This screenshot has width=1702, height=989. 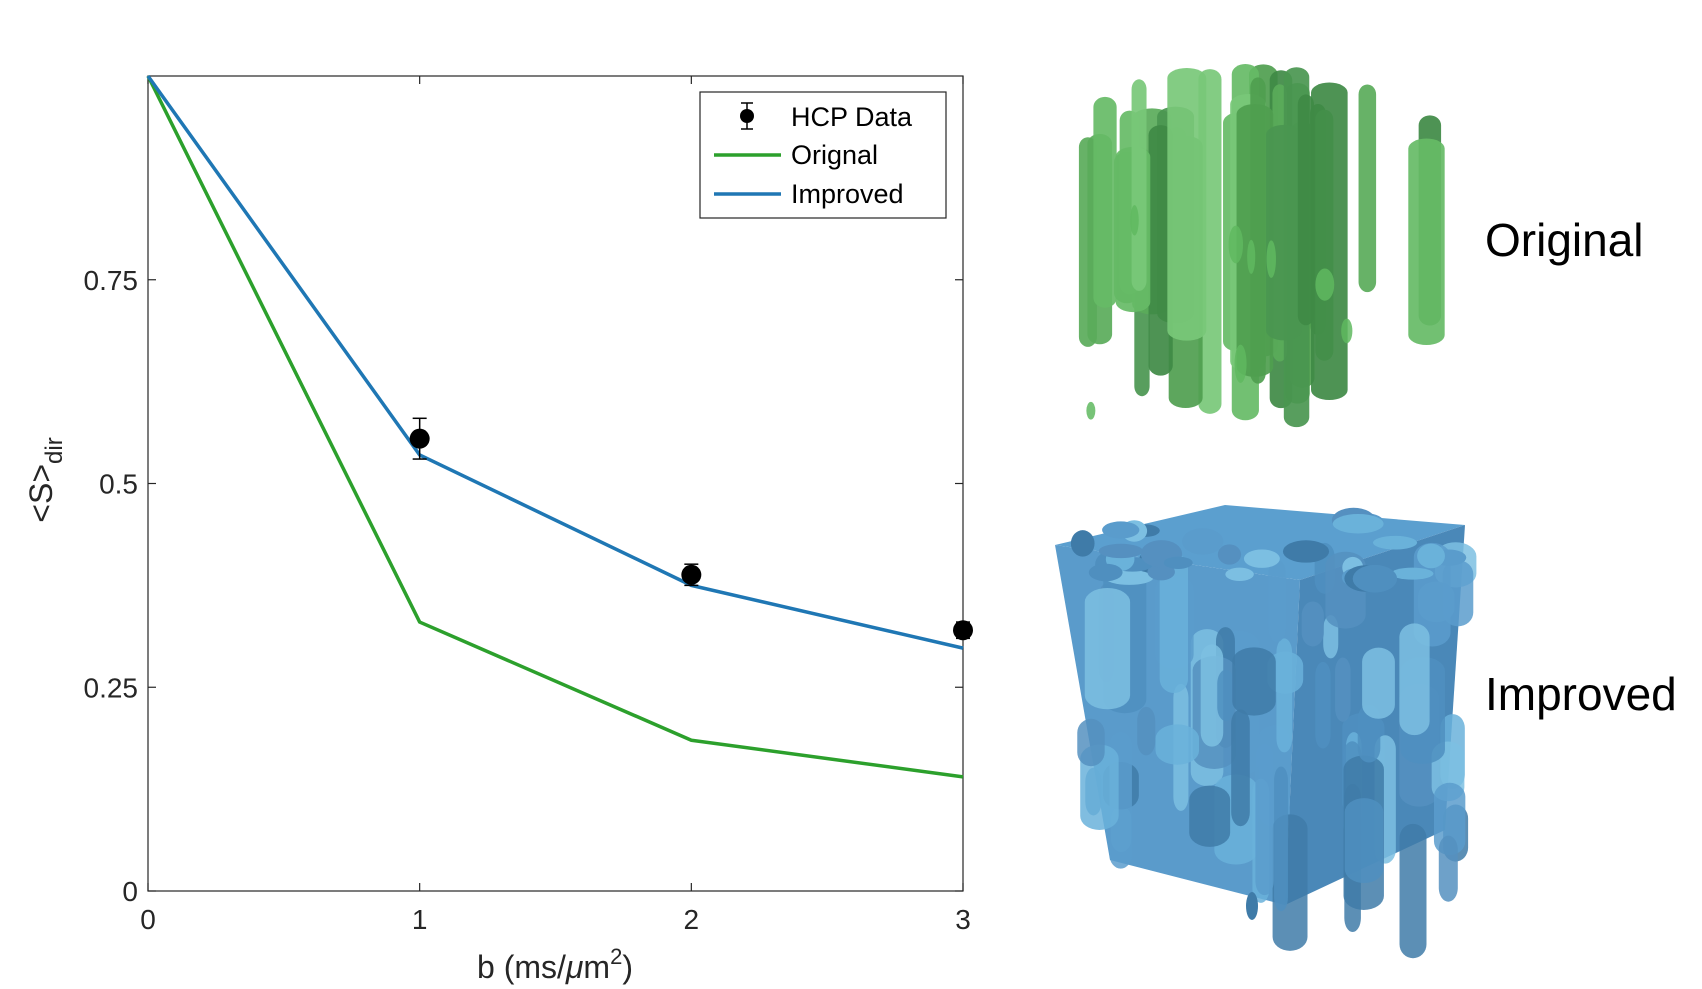 I want to click on x-tick-label: 1, so click(x=420, y=919).